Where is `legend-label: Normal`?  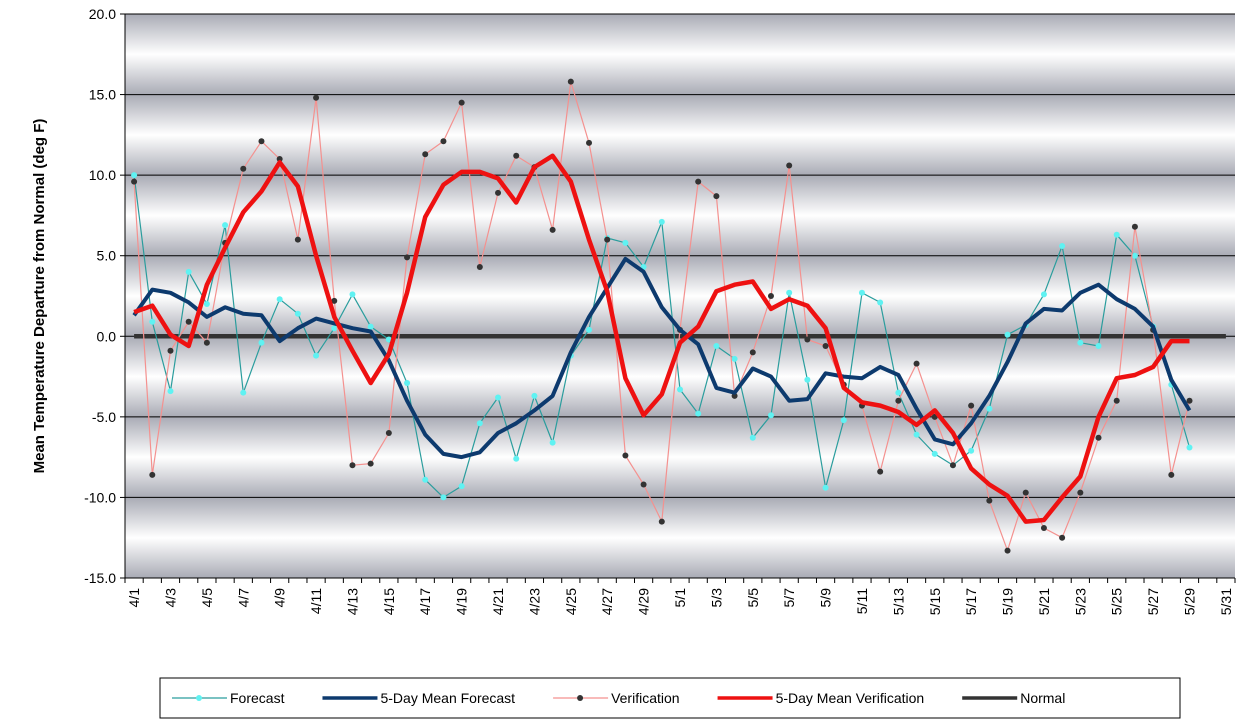
legend-label: Normal is located at coordinates (1042, 698).